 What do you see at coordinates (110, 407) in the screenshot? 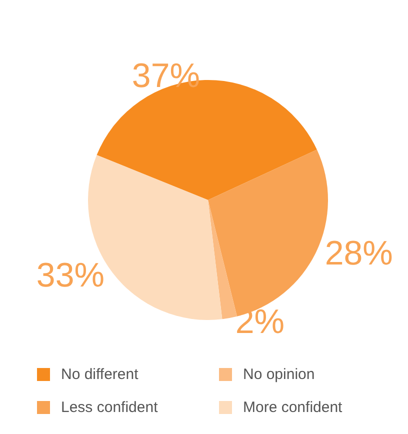
I see `legend-label: Less confident` at bounding box center [110, 407].